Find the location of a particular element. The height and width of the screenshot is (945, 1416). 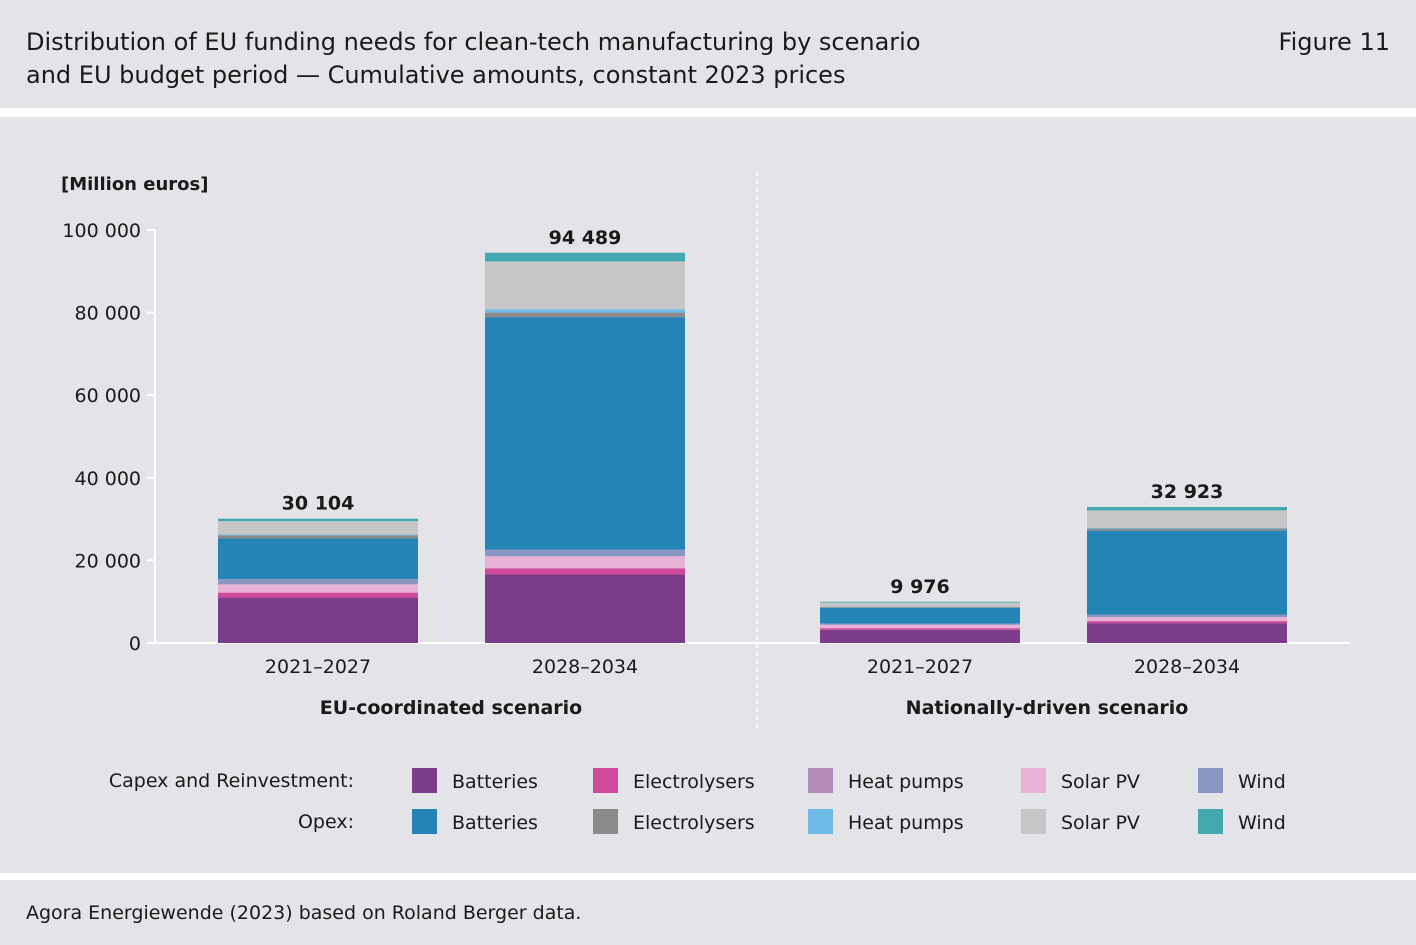

legend-row-label: Opex: is located at coordinates (326, 822).